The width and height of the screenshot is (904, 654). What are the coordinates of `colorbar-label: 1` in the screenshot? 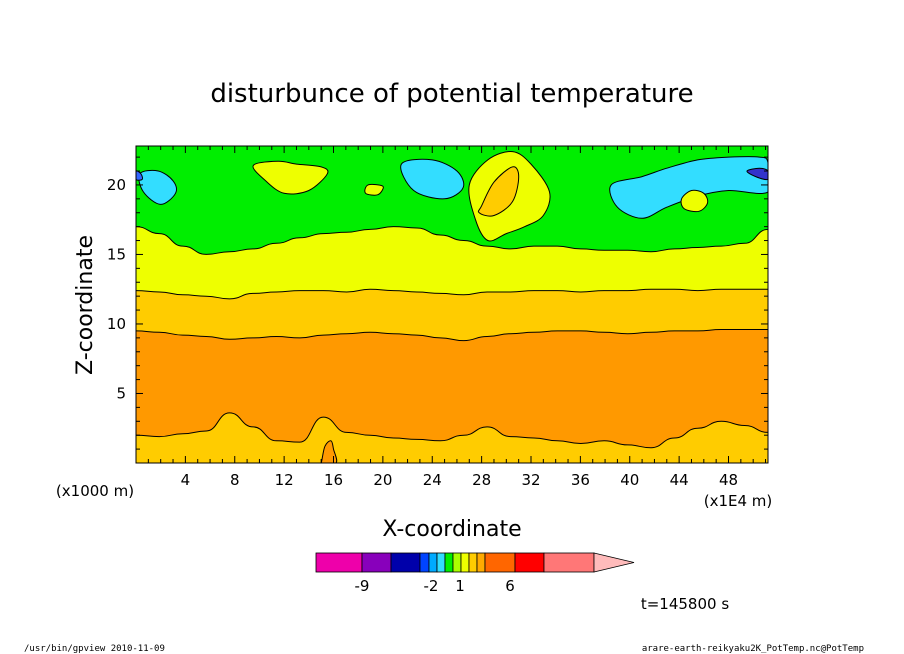 It's located at (460, 586).